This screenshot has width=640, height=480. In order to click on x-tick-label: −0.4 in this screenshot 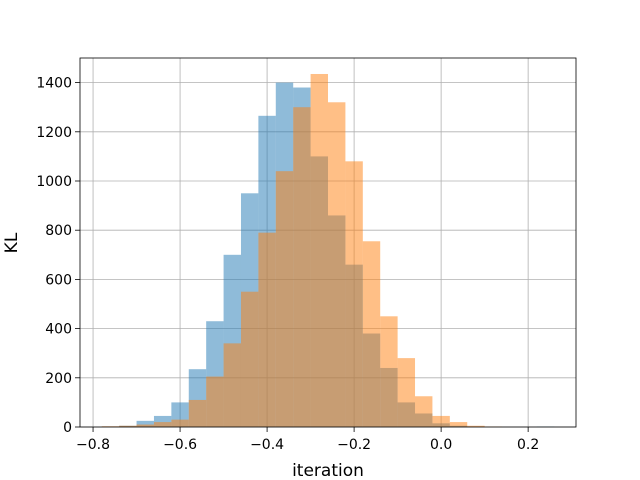, I will do `click(267, 445)`.